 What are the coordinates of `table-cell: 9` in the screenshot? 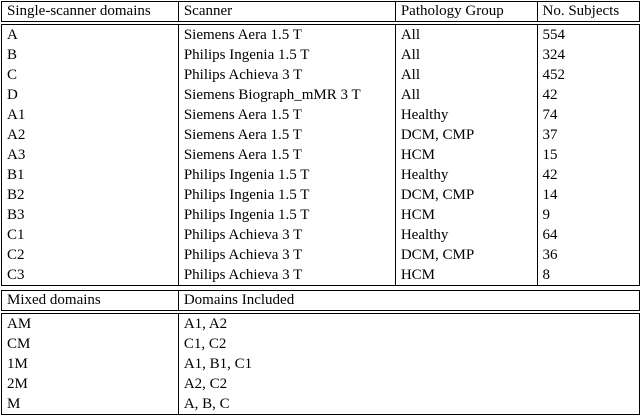 It's located at (588, 215).